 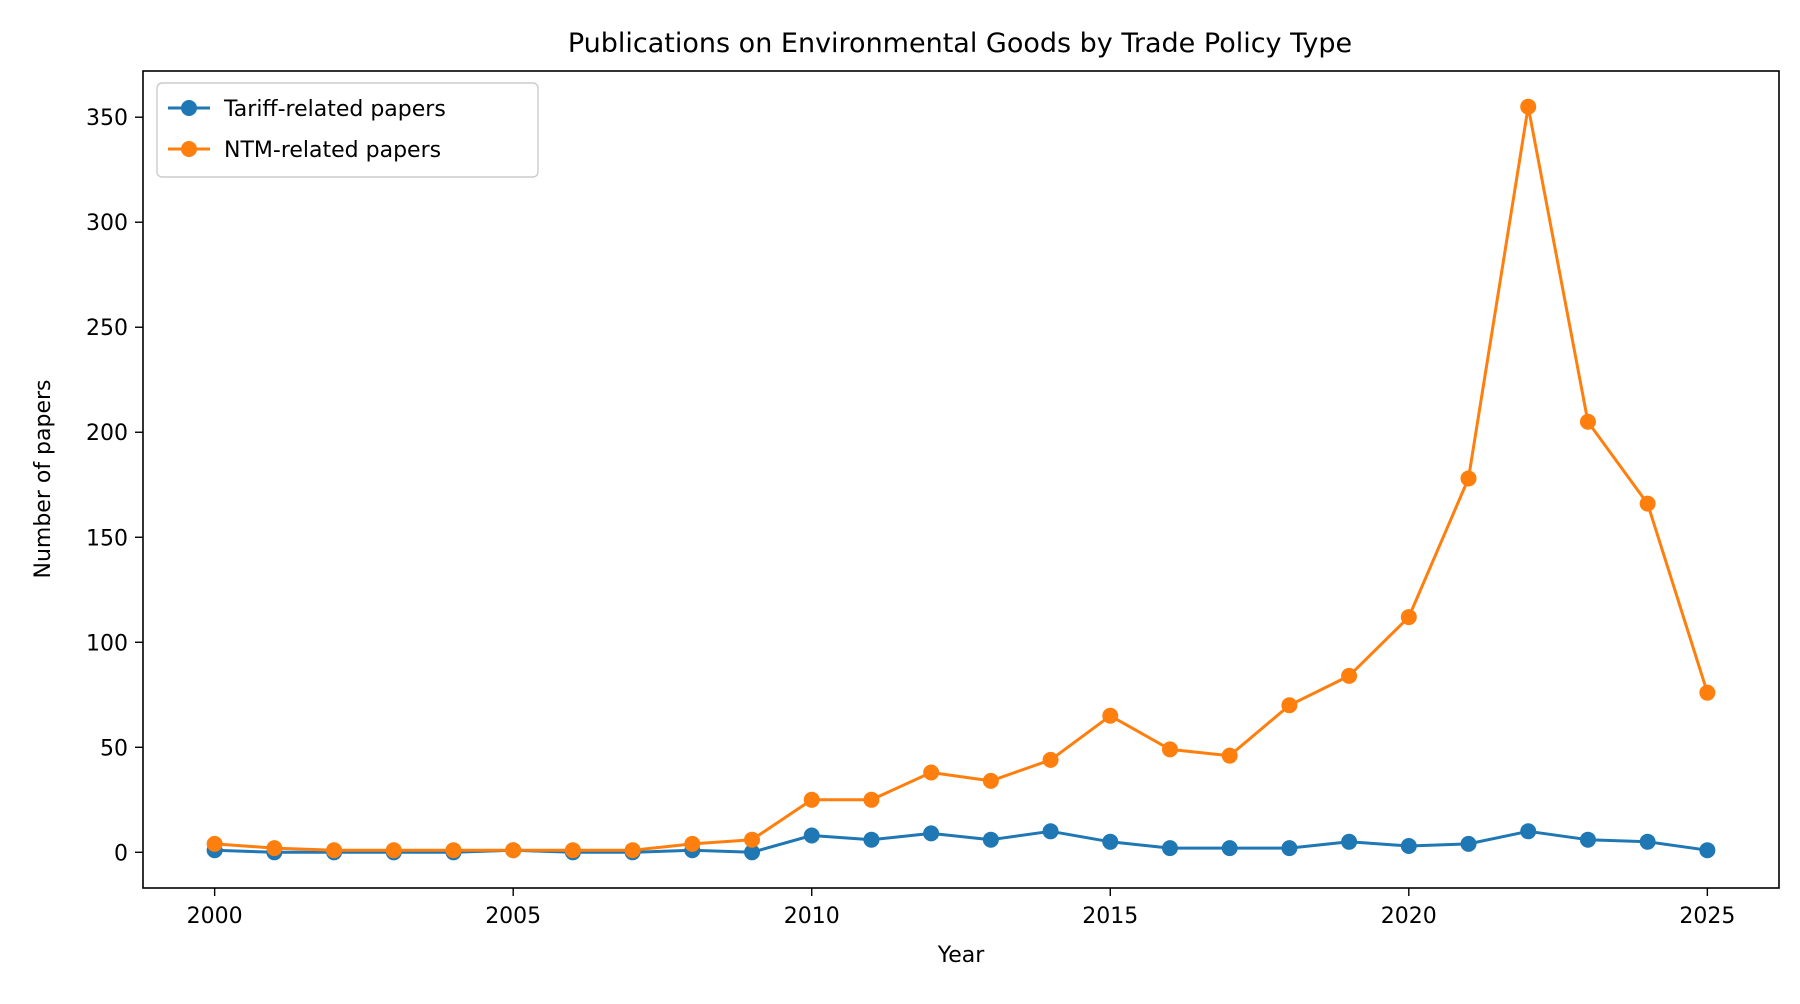 I want to click on x-tick-label: 2015, so click(x=1110, y=916).